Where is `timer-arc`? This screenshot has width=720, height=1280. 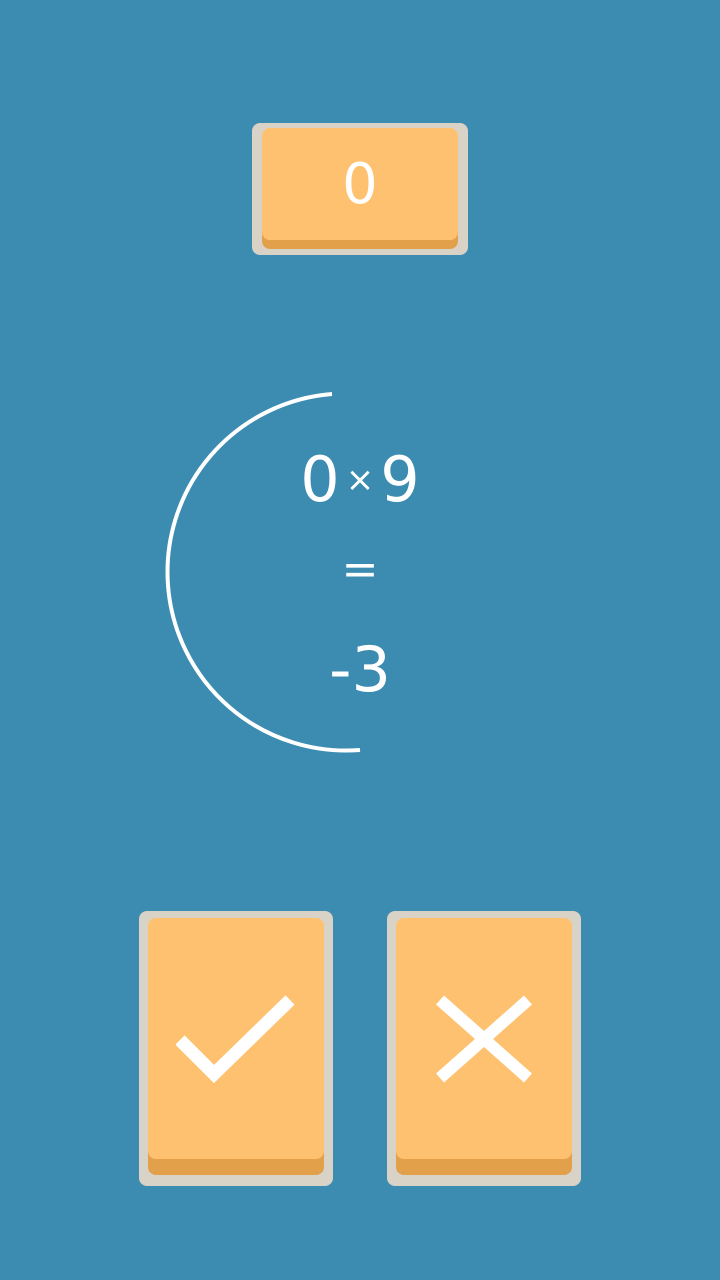 timer-arc is located at coordinates (263, 572).